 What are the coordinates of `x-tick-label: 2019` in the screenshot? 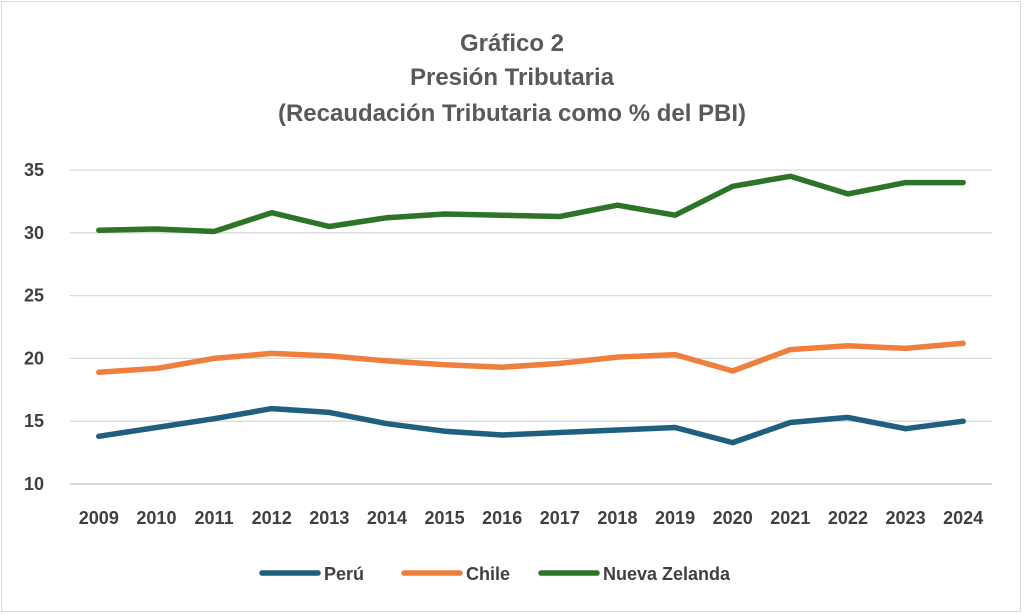 It's located at (675, 518).